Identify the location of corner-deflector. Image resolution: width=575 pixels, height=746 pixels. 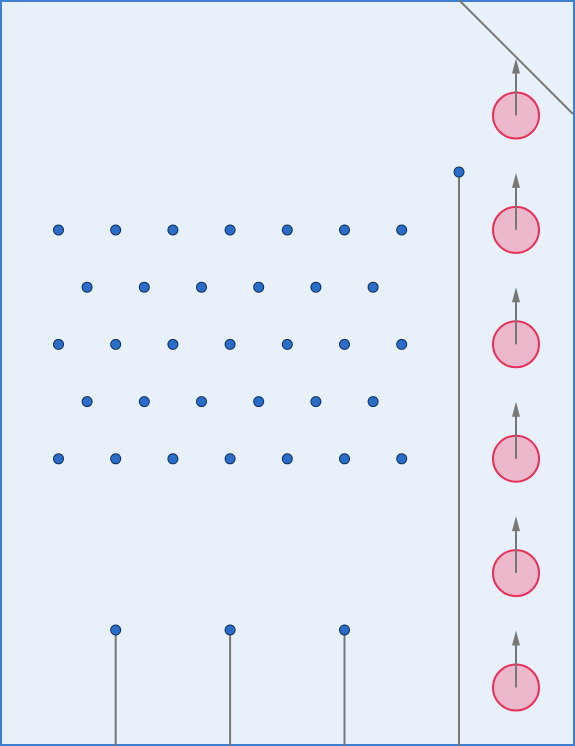
(516, 57).